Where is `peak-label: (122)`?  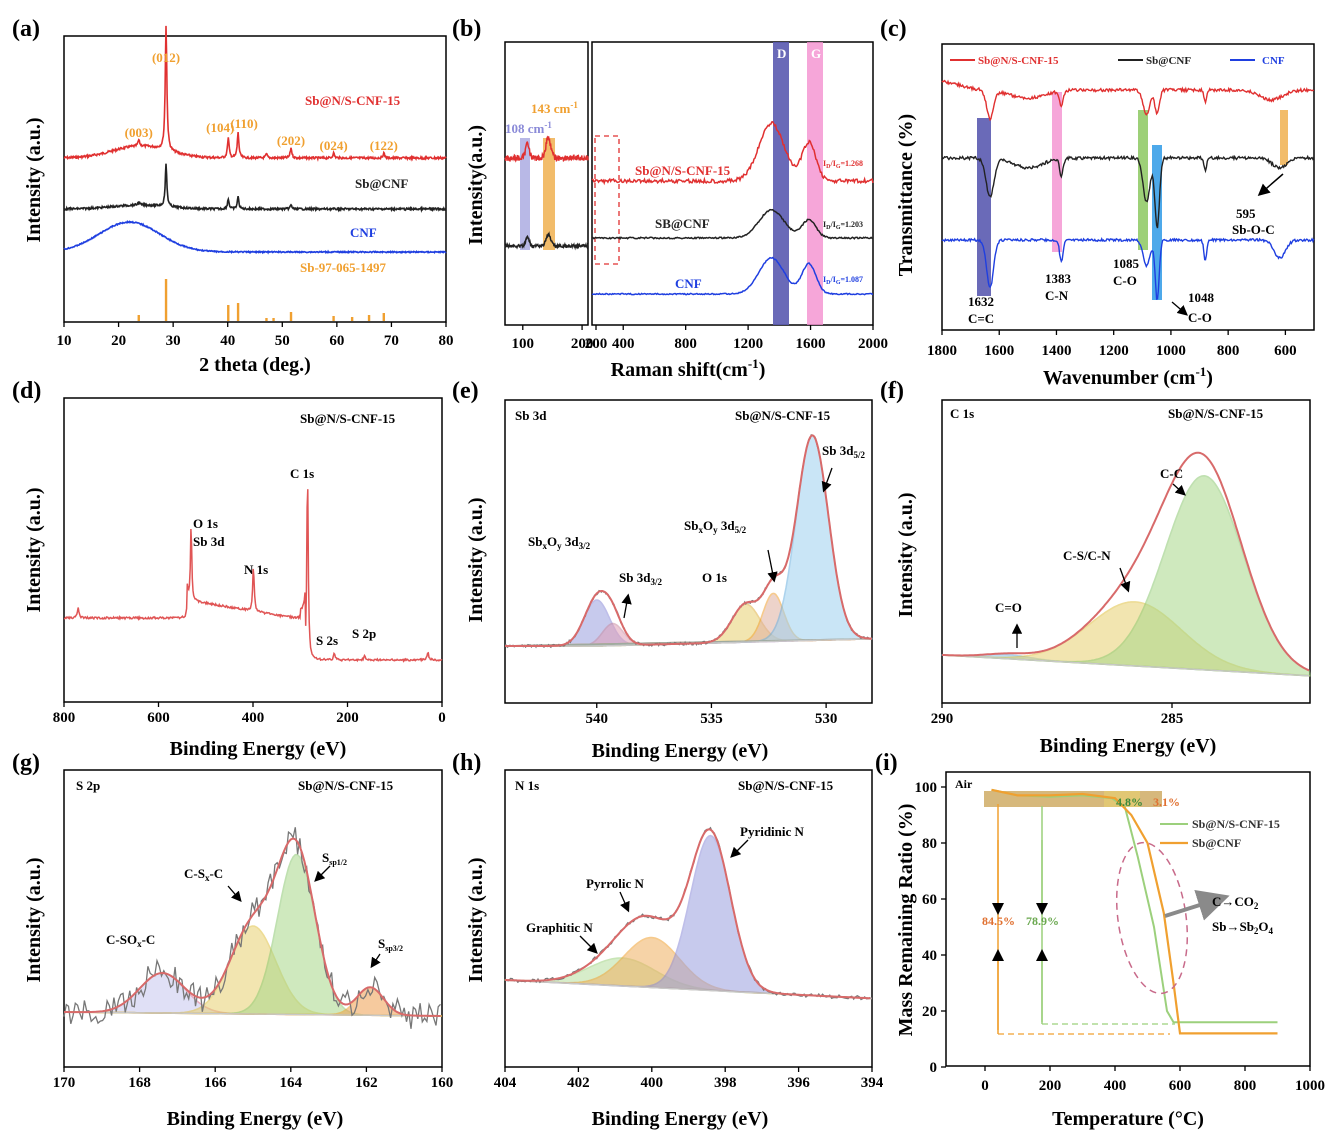
peak-label: (122) is located at coordinates (384, 145).